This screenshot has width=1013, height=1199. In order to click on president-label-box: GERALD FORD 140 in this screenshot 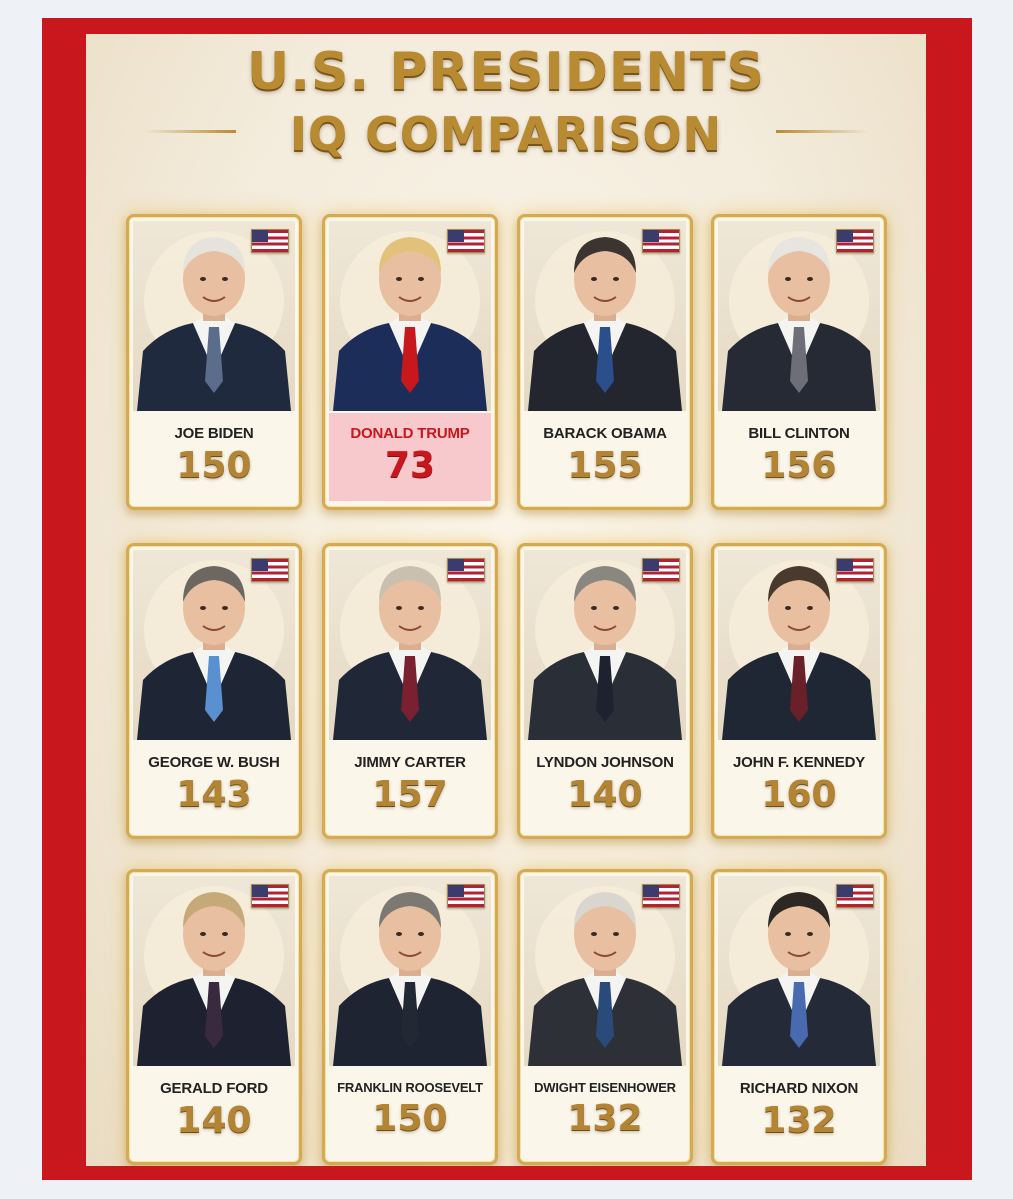, I will do `click(214, 1112)`.